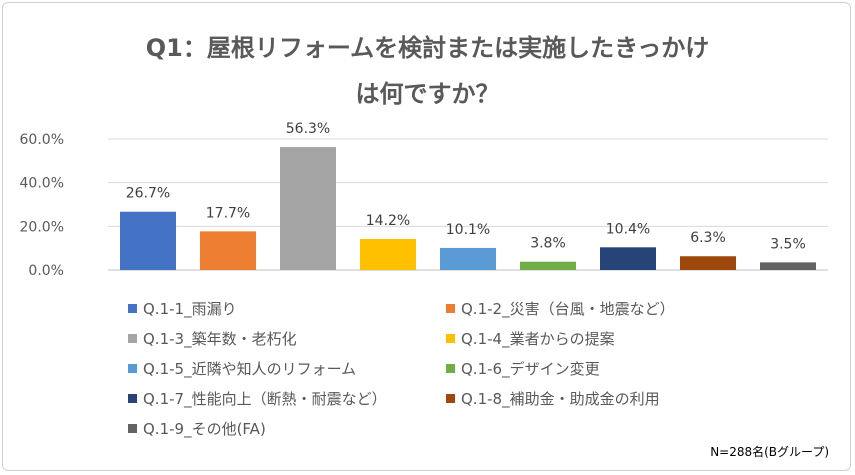 The width and height of the screenshot is (855, 475). What do you see at coordinates (538, 339) in the screenshot?
I see `legend-label: Q.1-4_業者からの提案` at bounding box center [538, 339].